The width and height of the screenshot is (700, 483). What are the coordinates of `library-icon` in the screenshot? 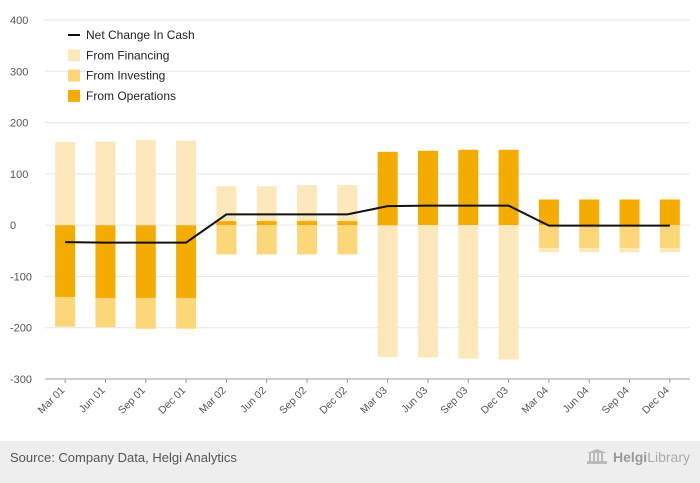 It's located at (596, 456).